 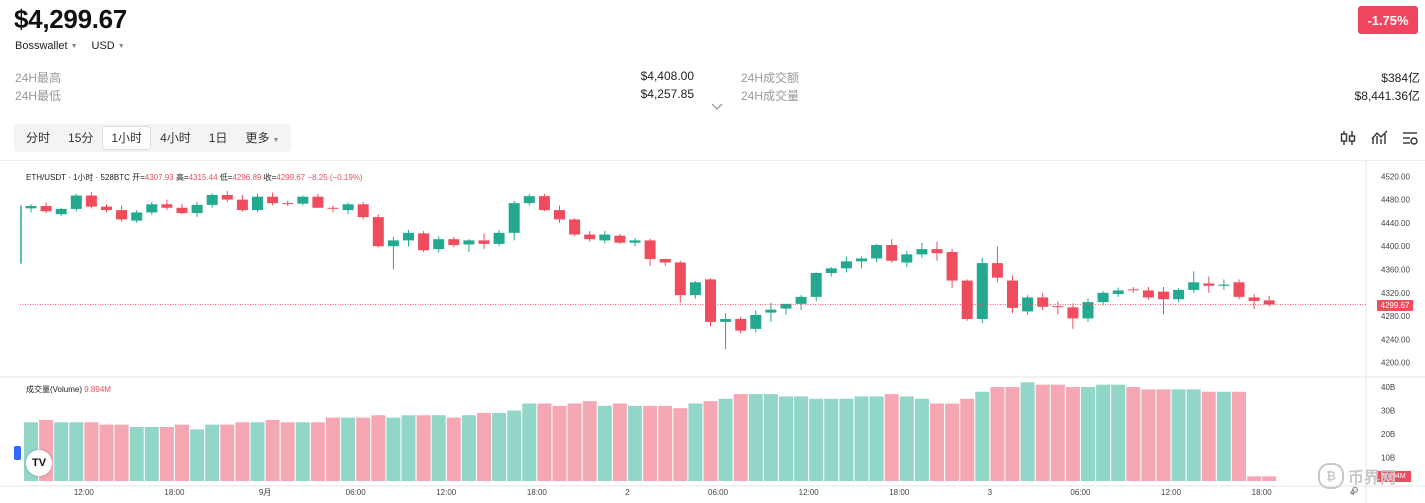 I want to click on time-tick-label: 9月, so click(x=265, y=492).